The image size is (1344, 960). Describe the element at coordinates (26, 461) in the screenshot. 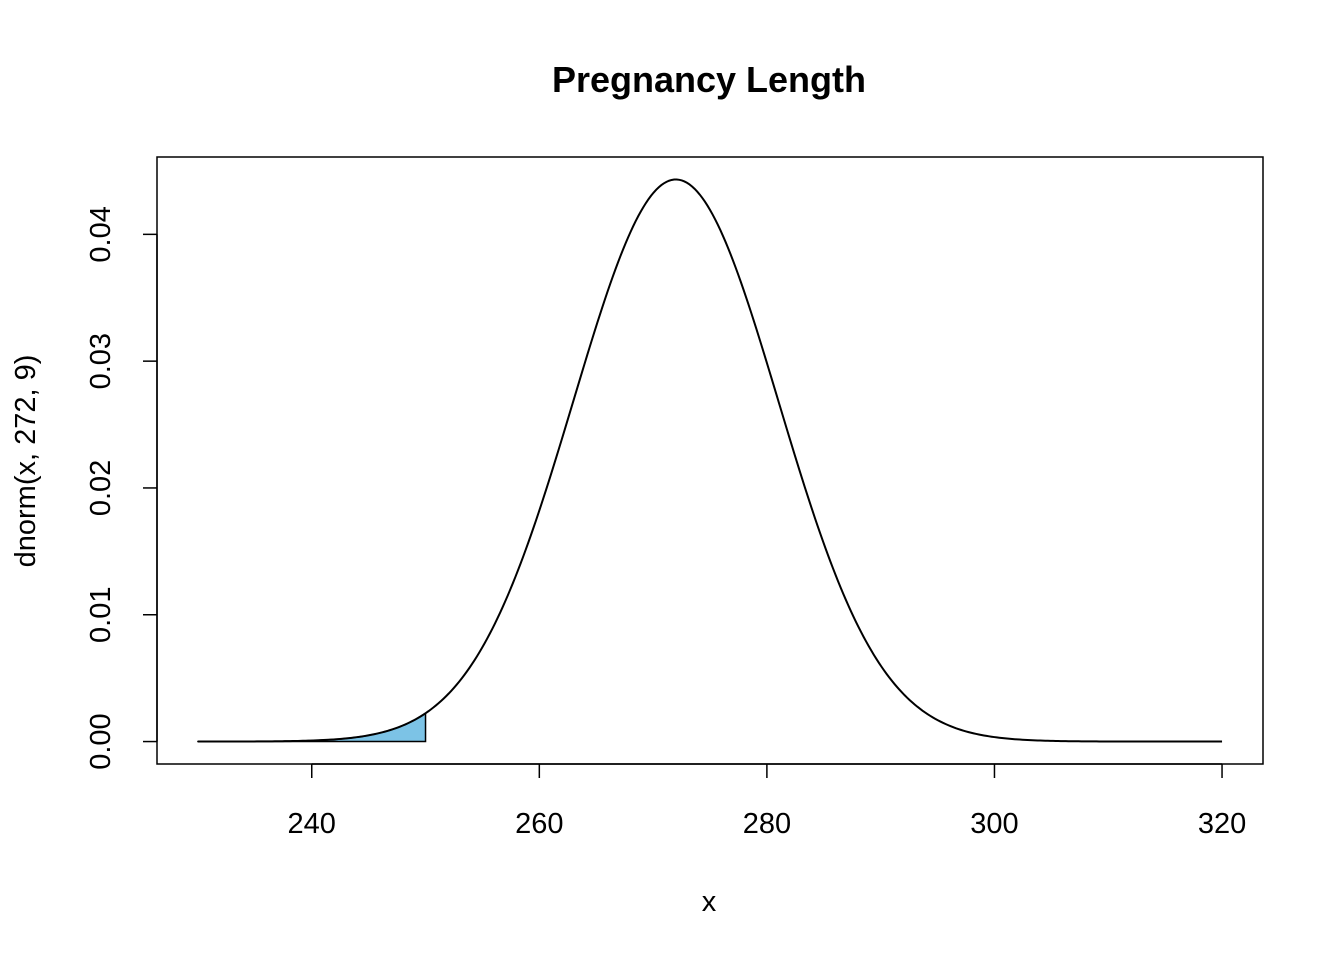

I see `y-axis-label: dnorm(x, 272, 9)` at that location.